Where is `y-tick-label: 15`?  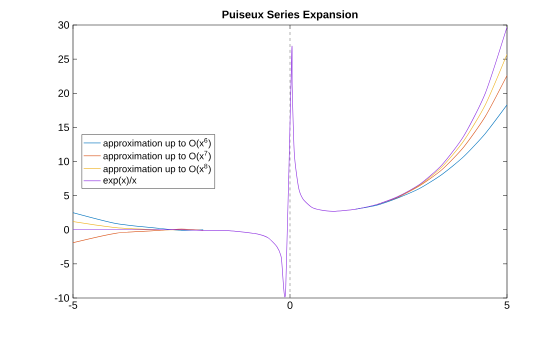 y-tick-label: 15 is located at coordinates (64, 128).